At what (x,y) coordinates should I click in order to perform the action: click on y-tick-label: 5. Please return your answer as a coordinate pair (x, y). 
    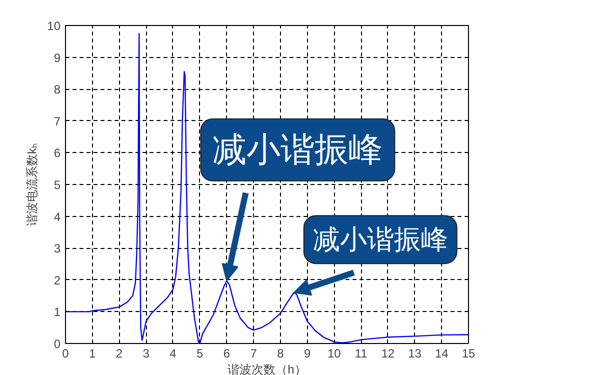
    Looking at the image, I should click on (57, 185).